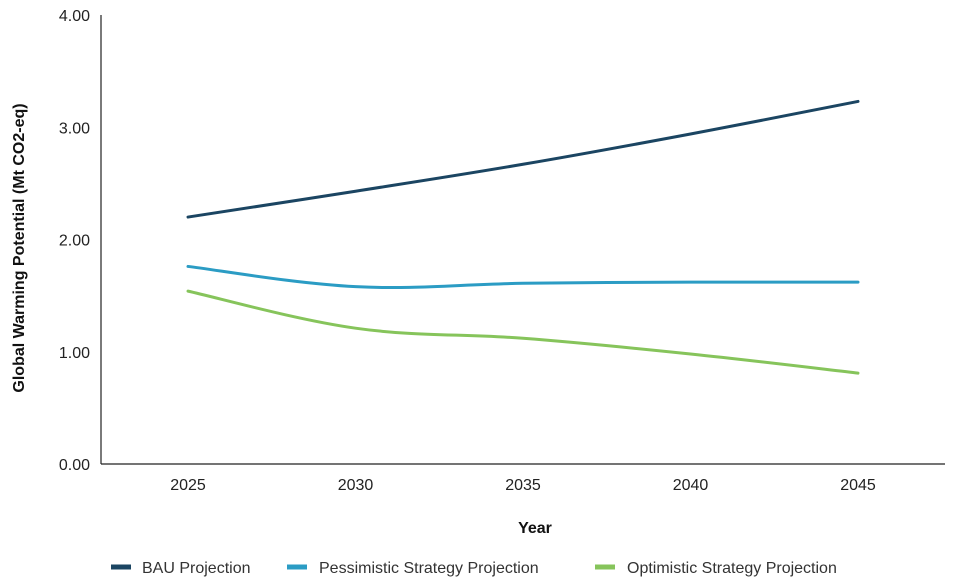 The height and width of the screenshot is (581, 962). What do you see at coordinates (74, 128) in the screenshot?
I see `y-tick-label: 3.00` at bounding box center [74, 128].